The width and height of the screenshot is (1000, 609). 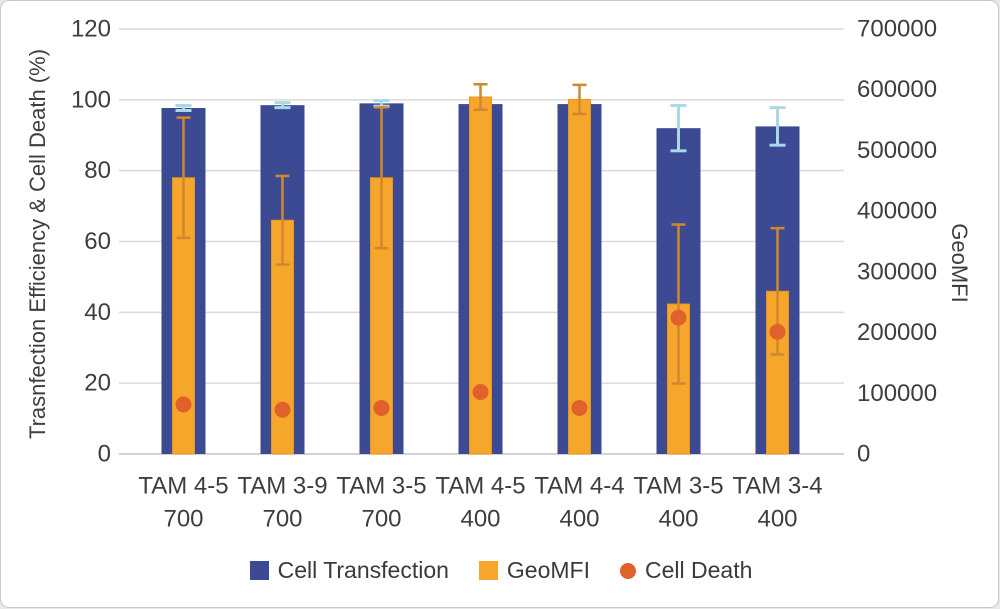 I want to click on right-axis-title: GeoMFI, so click(x=959, y=263).